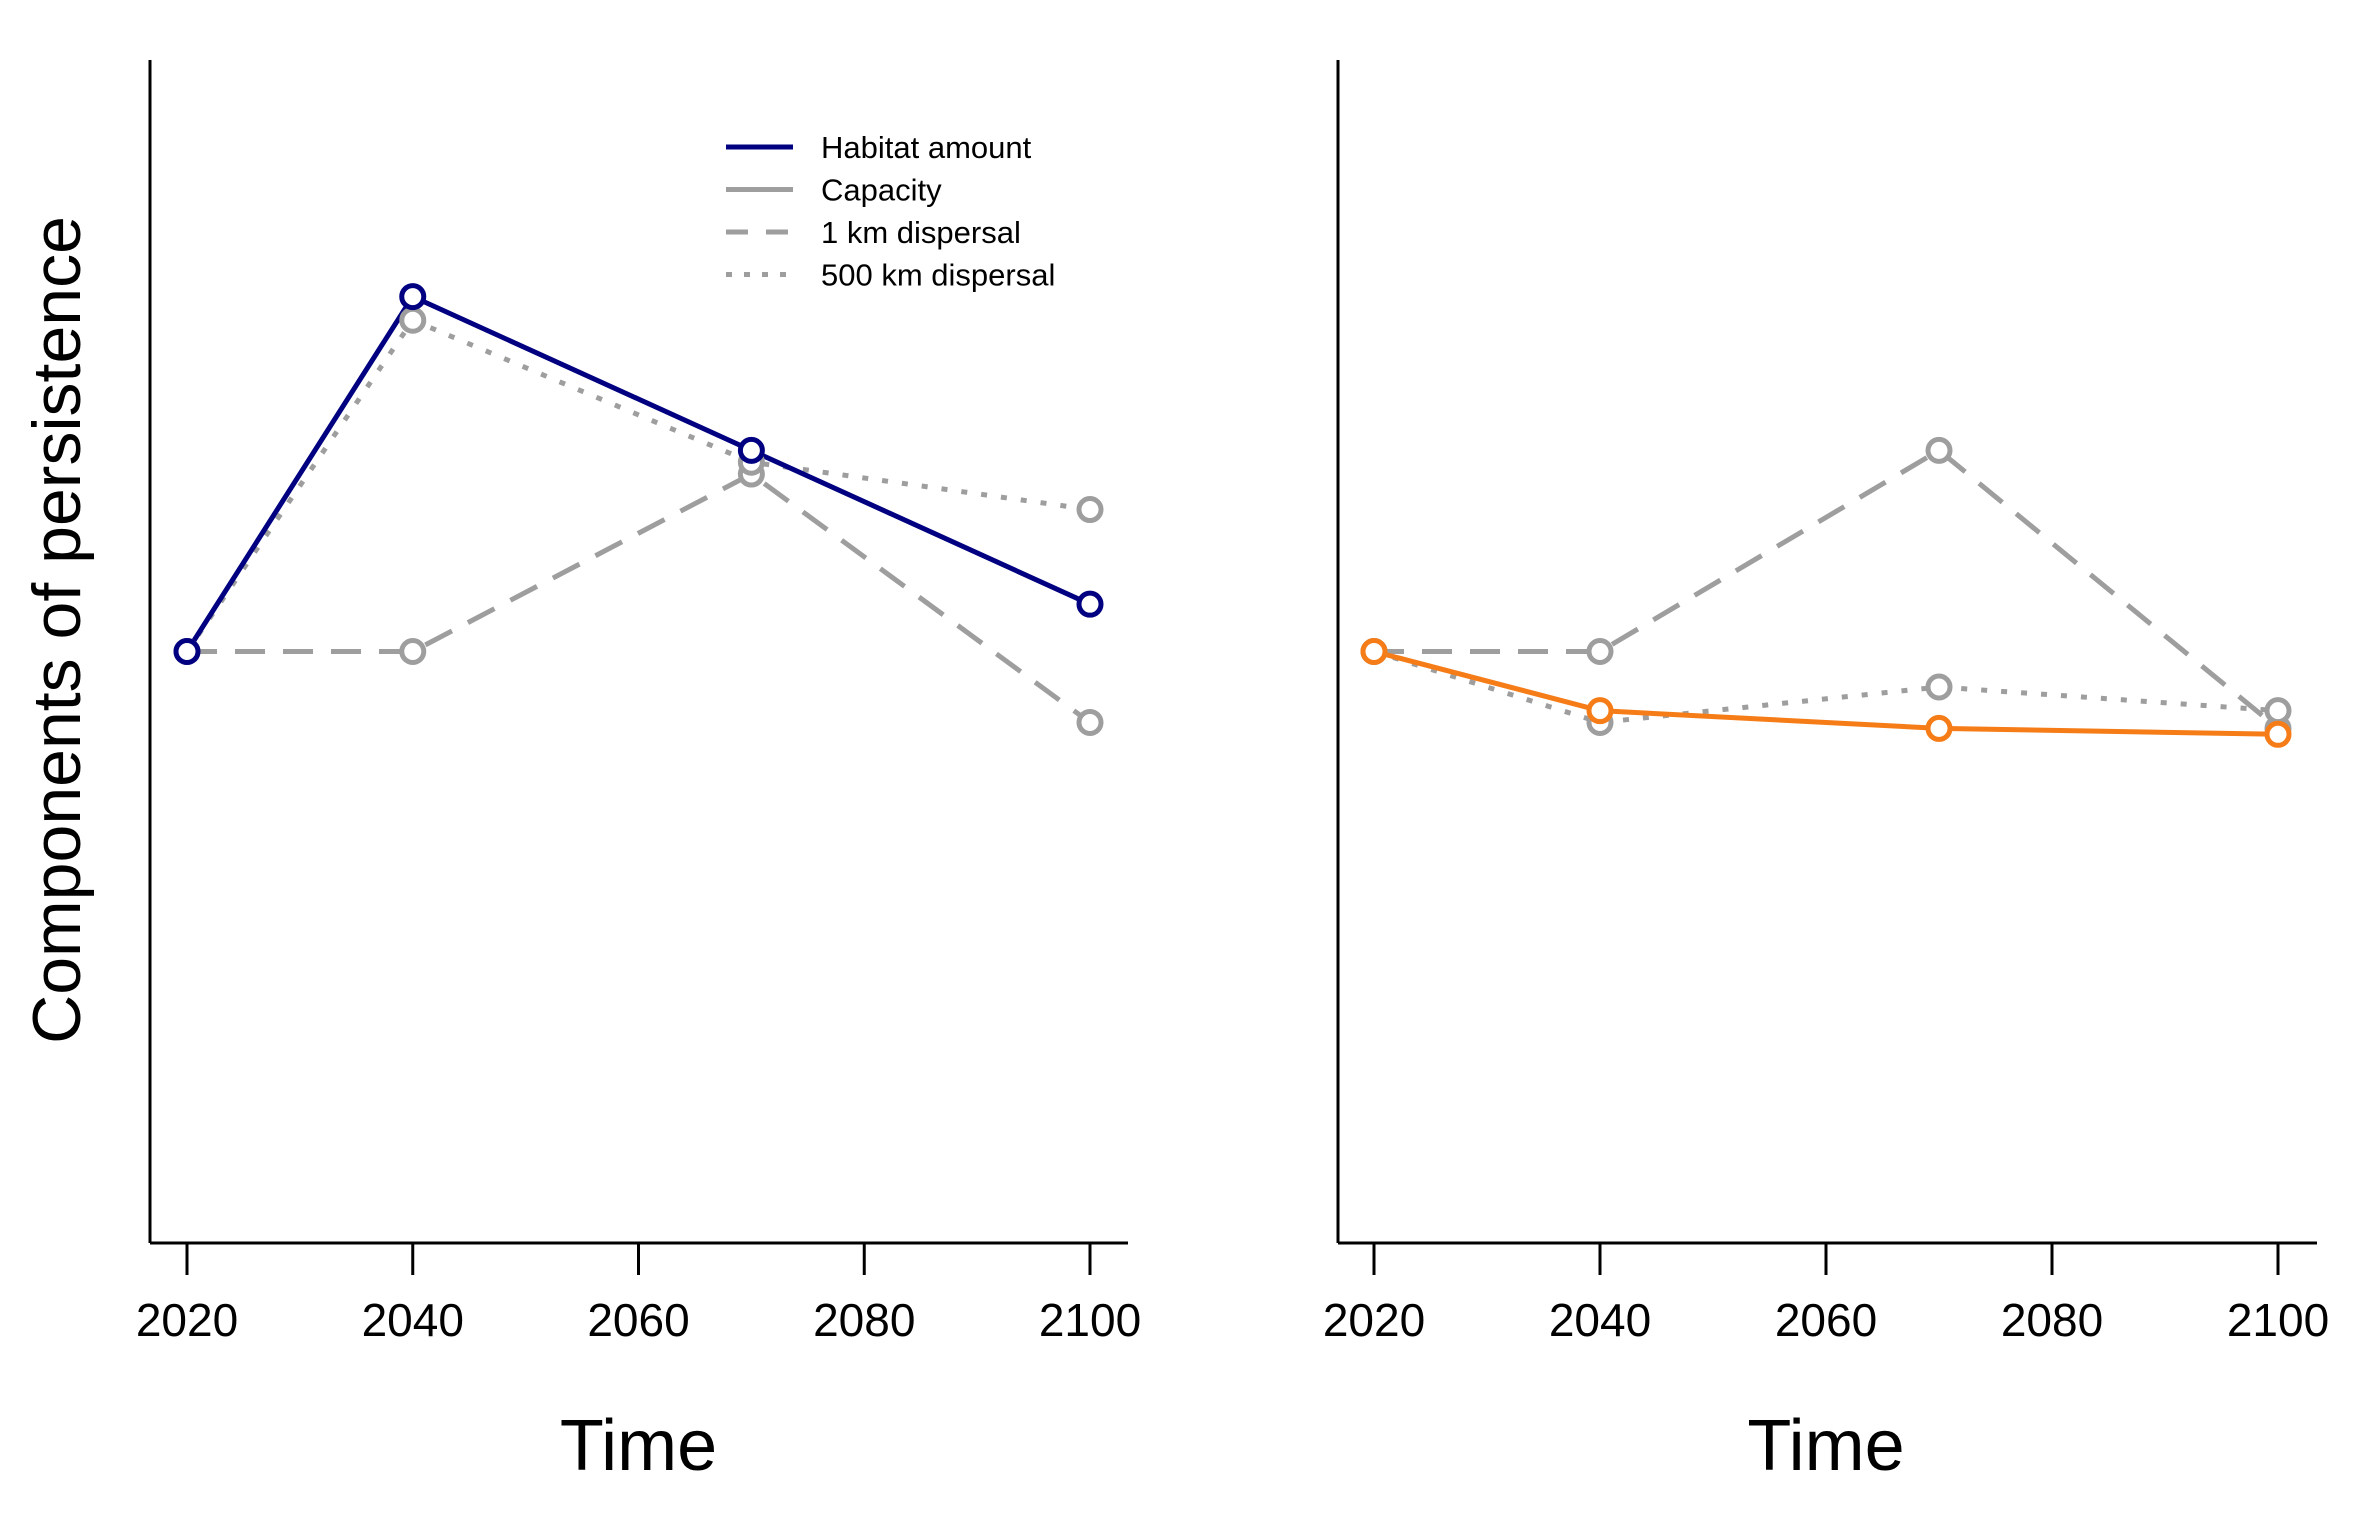 This screenshot has height=1540, width=2362. Describe the element at coordinates (921, 232) in the screenshot. I see `legend-label: 1 km dispersal` at that location.